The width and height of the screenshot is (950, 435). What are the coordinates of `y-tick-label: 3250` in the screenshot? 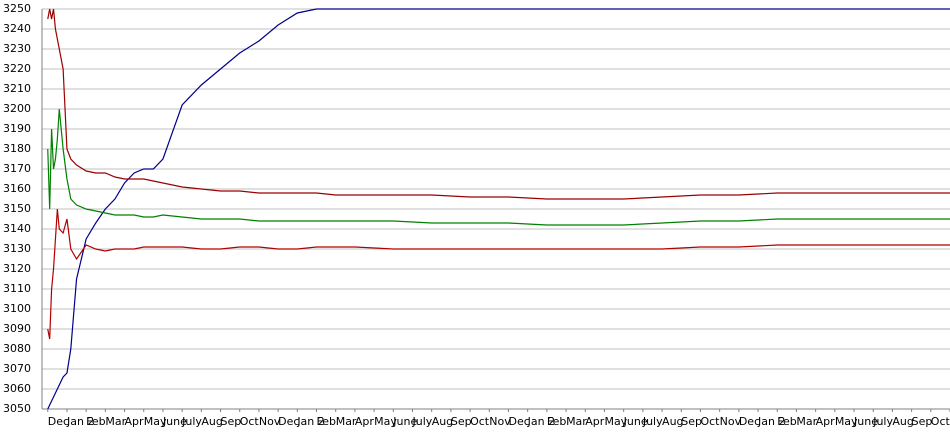 It's located at (17, 8).